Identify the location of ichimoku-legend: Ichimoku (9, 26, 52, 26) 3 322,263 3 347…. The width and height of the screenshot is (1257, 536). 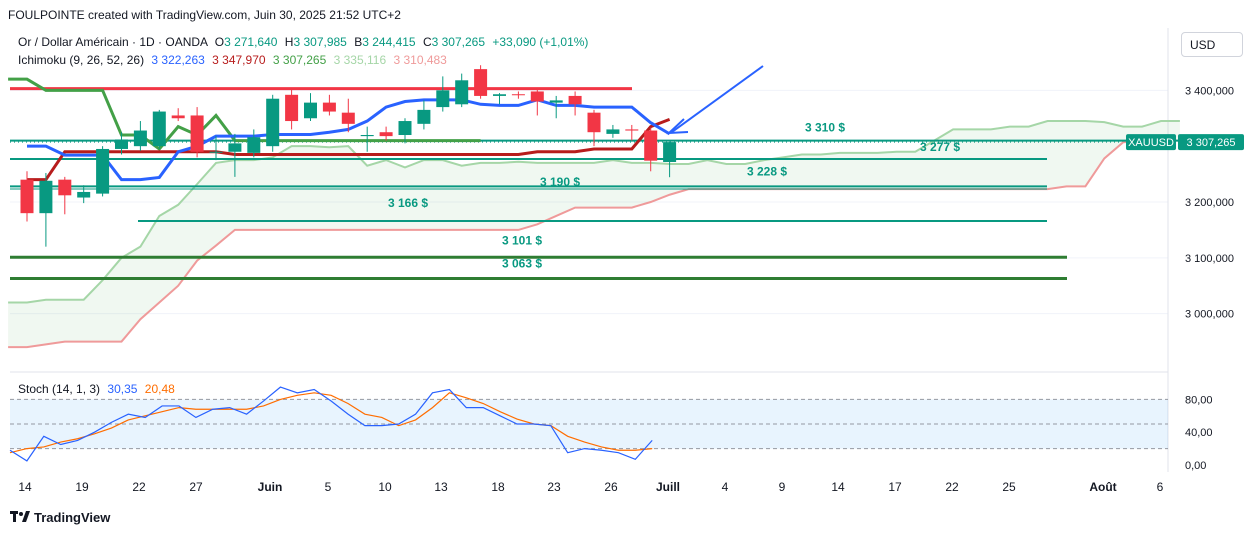
(232, 60).